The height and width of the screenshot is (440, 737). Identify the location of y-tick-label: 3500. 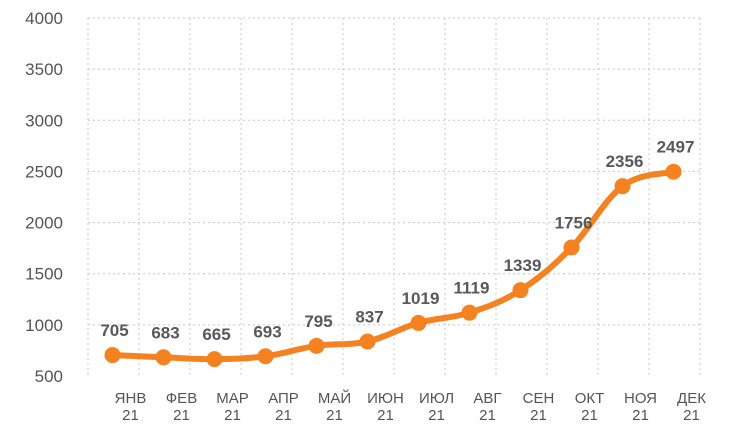
(44, 69).